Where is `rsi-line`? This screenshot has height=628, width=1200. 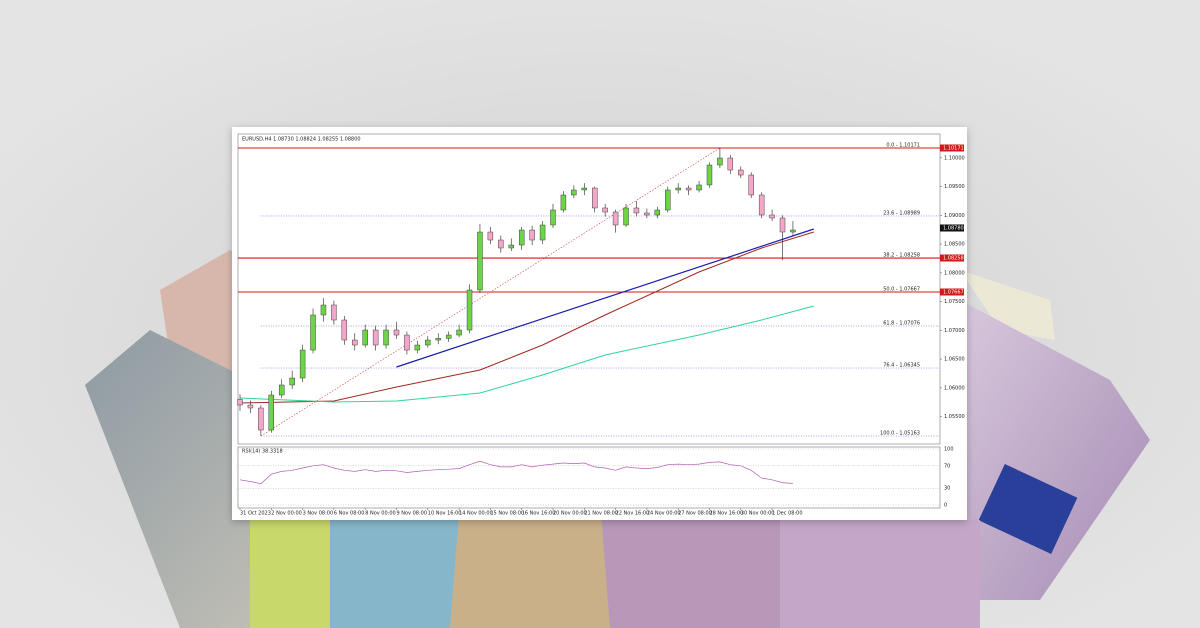
rsi-line is located at coordinates (516, 472).